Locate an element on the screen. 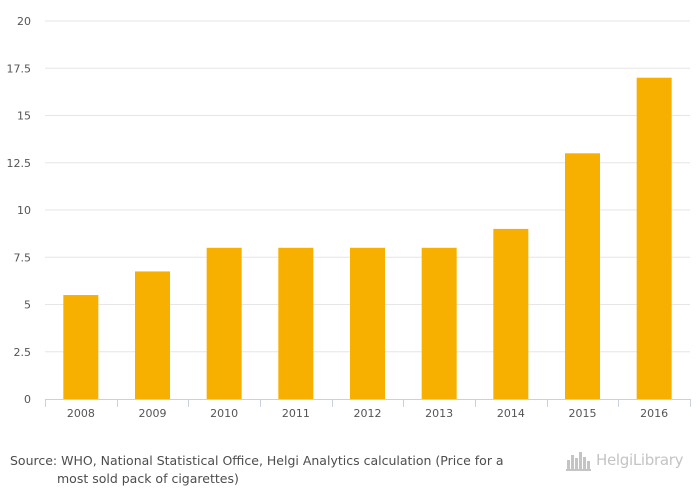 The image size is (700, 500). x-axis: 2008 2009 2010 2011 2012 2013 2014 2015 2016 is located at coordinates (368, 409).